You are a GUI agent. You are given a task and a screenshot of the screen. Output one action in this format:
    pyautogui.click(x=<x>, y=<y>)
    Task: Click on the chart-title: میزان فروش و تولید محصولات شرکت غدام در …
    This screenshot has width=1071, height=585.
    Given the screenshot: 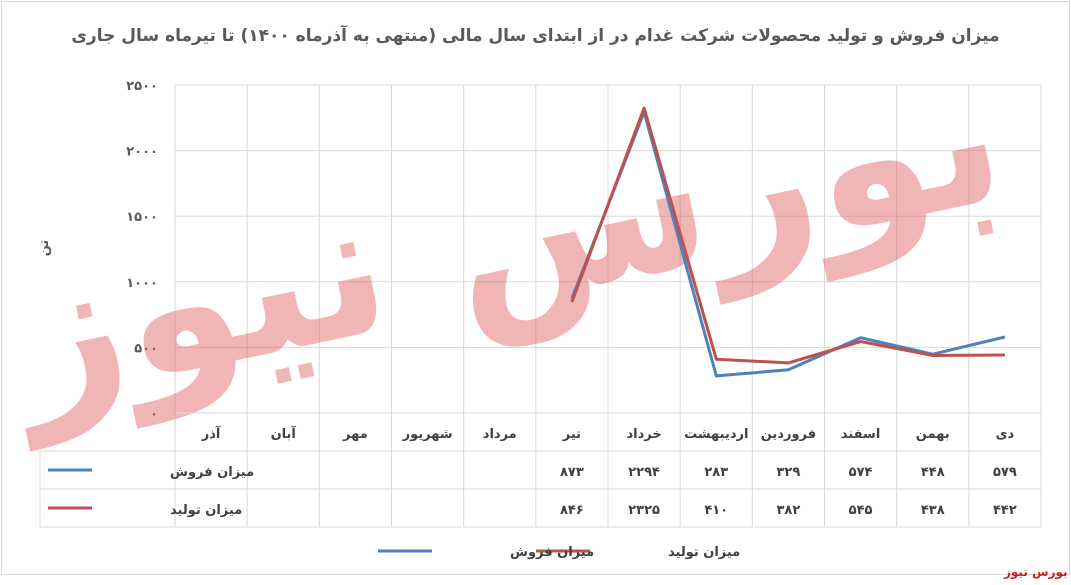 What is the action you would take?
    pyautogui.click(x=535, y=36)
    